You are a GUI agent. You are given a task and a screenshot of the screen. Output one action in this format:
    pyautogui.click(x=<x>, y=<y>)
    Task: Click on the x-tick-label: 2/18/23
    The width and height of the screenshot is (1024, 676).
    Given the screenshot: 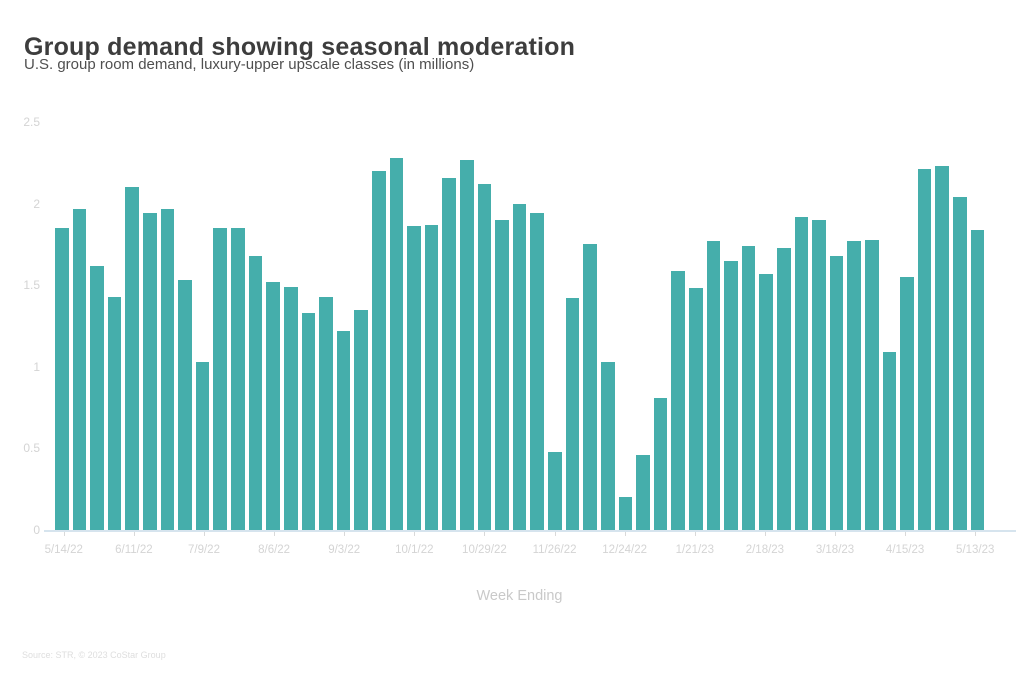 What is the action you would take?
    pyautogui.click(x=765, y=550)
    